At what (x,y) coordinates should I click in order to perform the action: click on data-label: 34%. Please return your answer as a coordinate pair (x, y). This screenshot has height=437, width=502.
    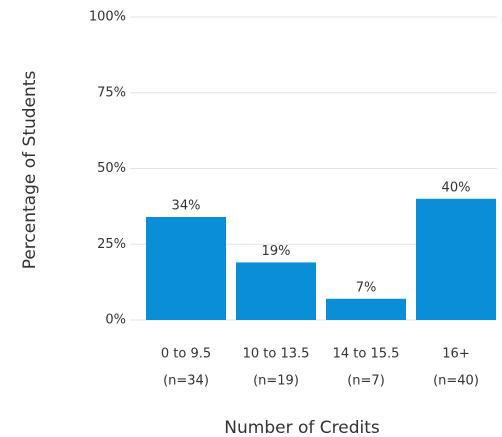
    Looking at the image, I should click on (186, 205).